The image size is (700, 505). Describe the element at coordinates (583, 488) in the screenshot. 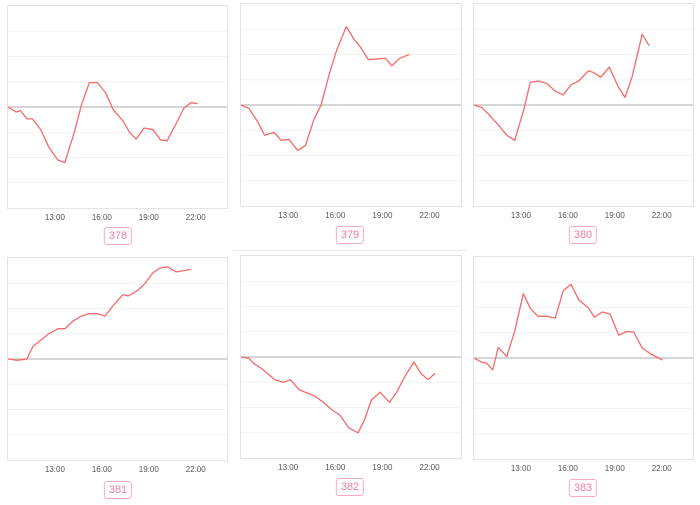

I see `chart-id-badge: 383` at that location.